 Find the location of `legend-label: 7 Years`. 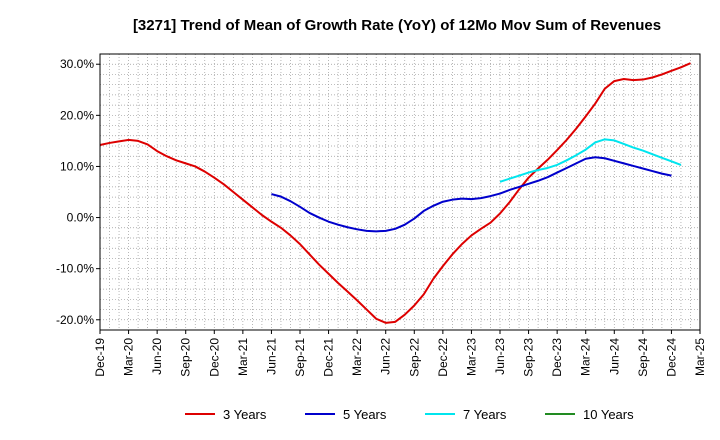

legend-label: 7 Years is located at coordinates (485, 414).